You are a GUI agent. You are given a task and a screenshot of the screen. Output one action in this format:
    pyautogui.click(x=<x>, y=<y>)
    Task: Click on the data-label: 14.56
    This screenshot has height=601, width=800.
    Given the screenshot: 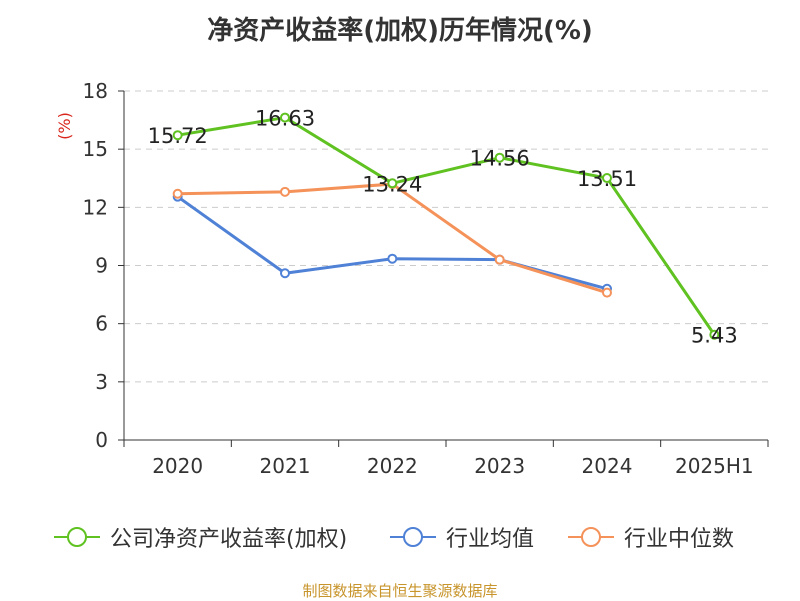 What is the action you would take?
    pyautogui.click(x=500, y=159)
    